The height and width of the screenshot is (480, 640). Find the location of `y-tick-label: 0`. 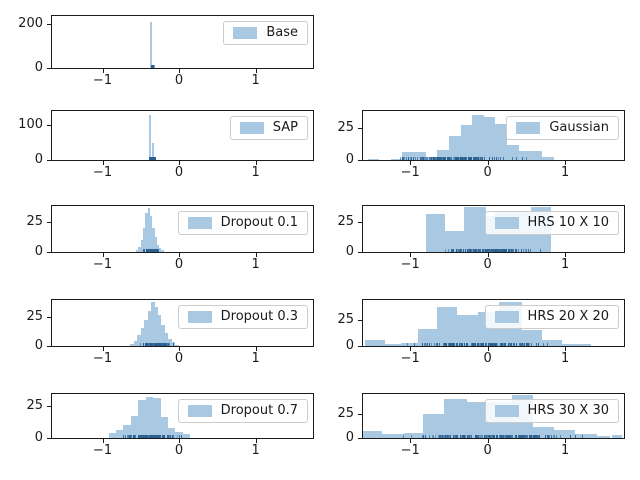

y-tick-label: 0 is located at coordinates (38, 159).